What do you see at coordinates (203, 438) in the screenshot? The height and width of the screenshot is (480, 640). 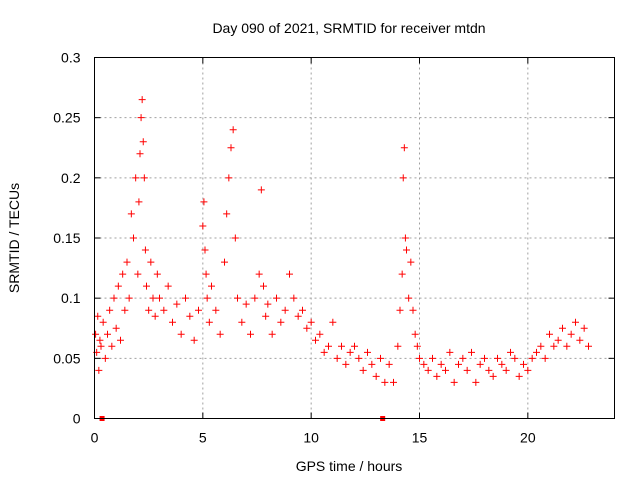 I see `x-tick-label: 5` at bounding box center [203, 438].